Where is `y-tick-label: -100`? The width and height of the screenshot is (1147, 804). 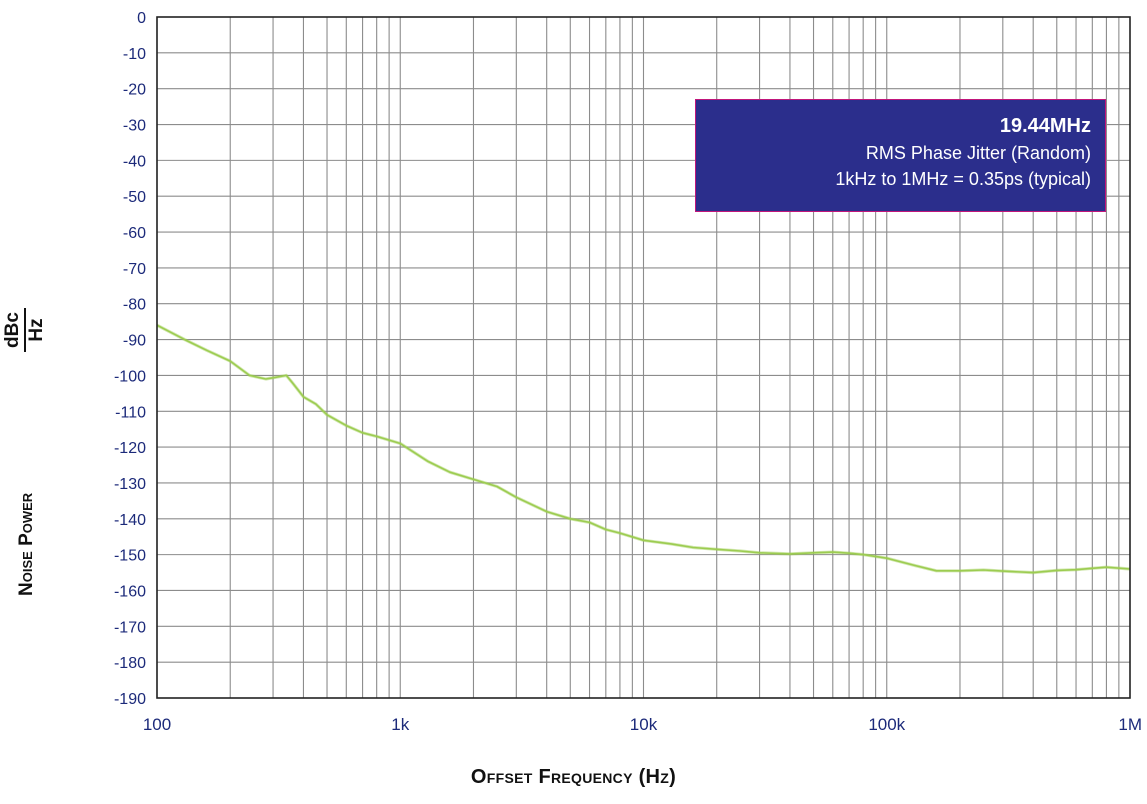 y-tick-label: -100 is located at coordinates (130, 376).